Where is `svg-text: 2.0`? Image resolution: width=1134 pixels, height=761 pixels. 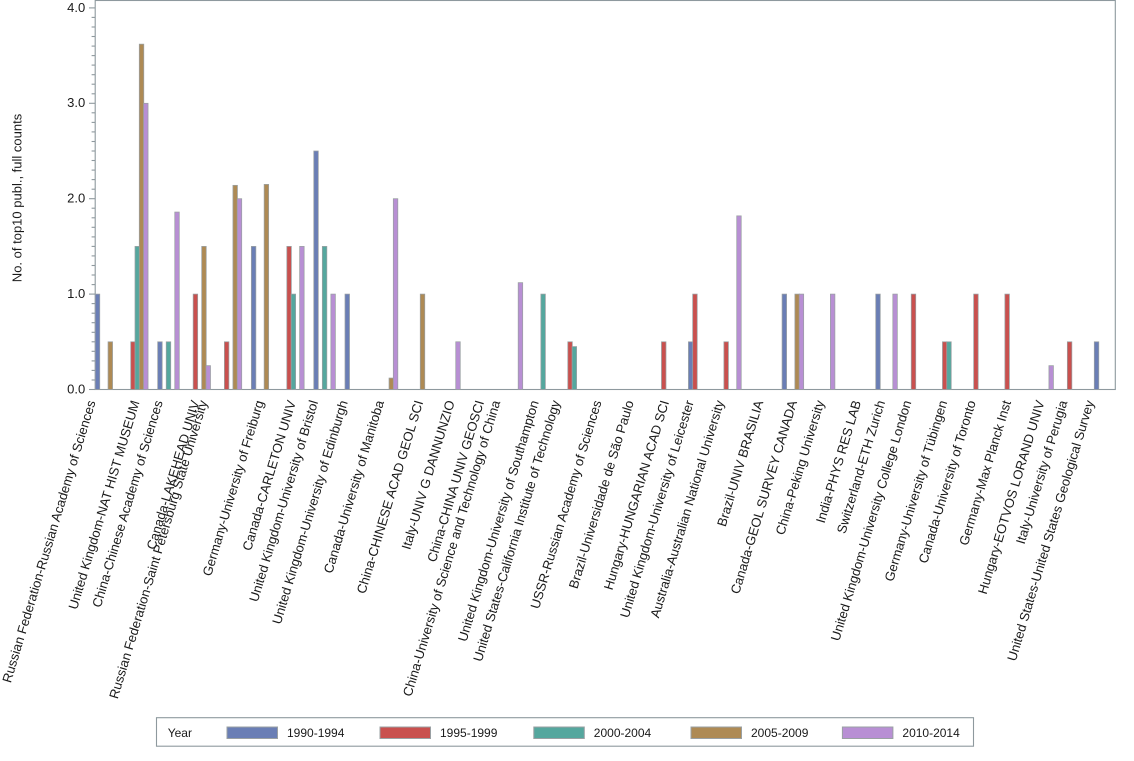 svg-text: 2.0 is located at coordinates (76, 198).